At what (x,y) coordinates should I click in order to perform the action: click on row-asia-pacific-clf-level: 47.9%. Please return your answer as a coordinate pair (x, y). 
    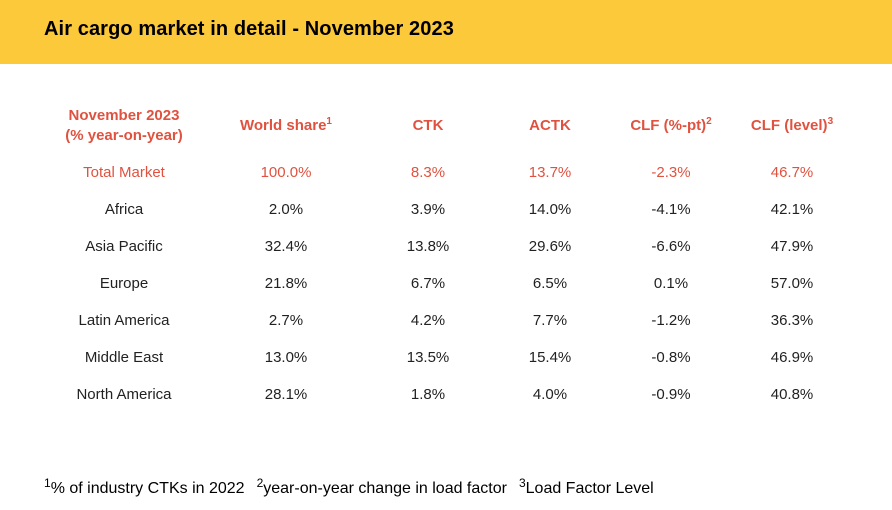
    Looking at the image, I should click on (792, 246).